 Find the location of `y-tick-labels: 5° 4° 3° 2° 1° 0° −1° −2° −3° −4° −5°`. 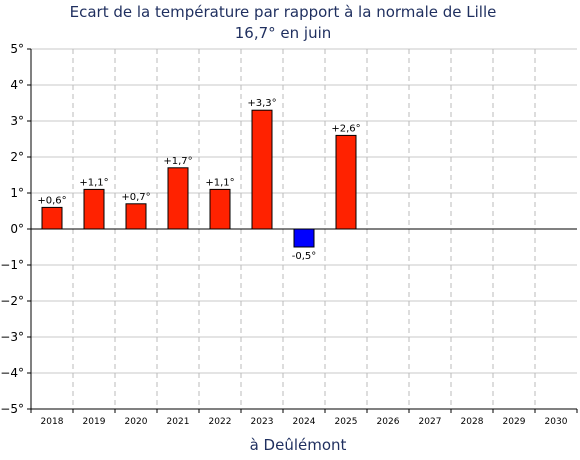

y-tick-labels: 5° 4° 3° 2° 1° 0° −1° −2° −3° −4° −5° is located at coordinates (12, 229).